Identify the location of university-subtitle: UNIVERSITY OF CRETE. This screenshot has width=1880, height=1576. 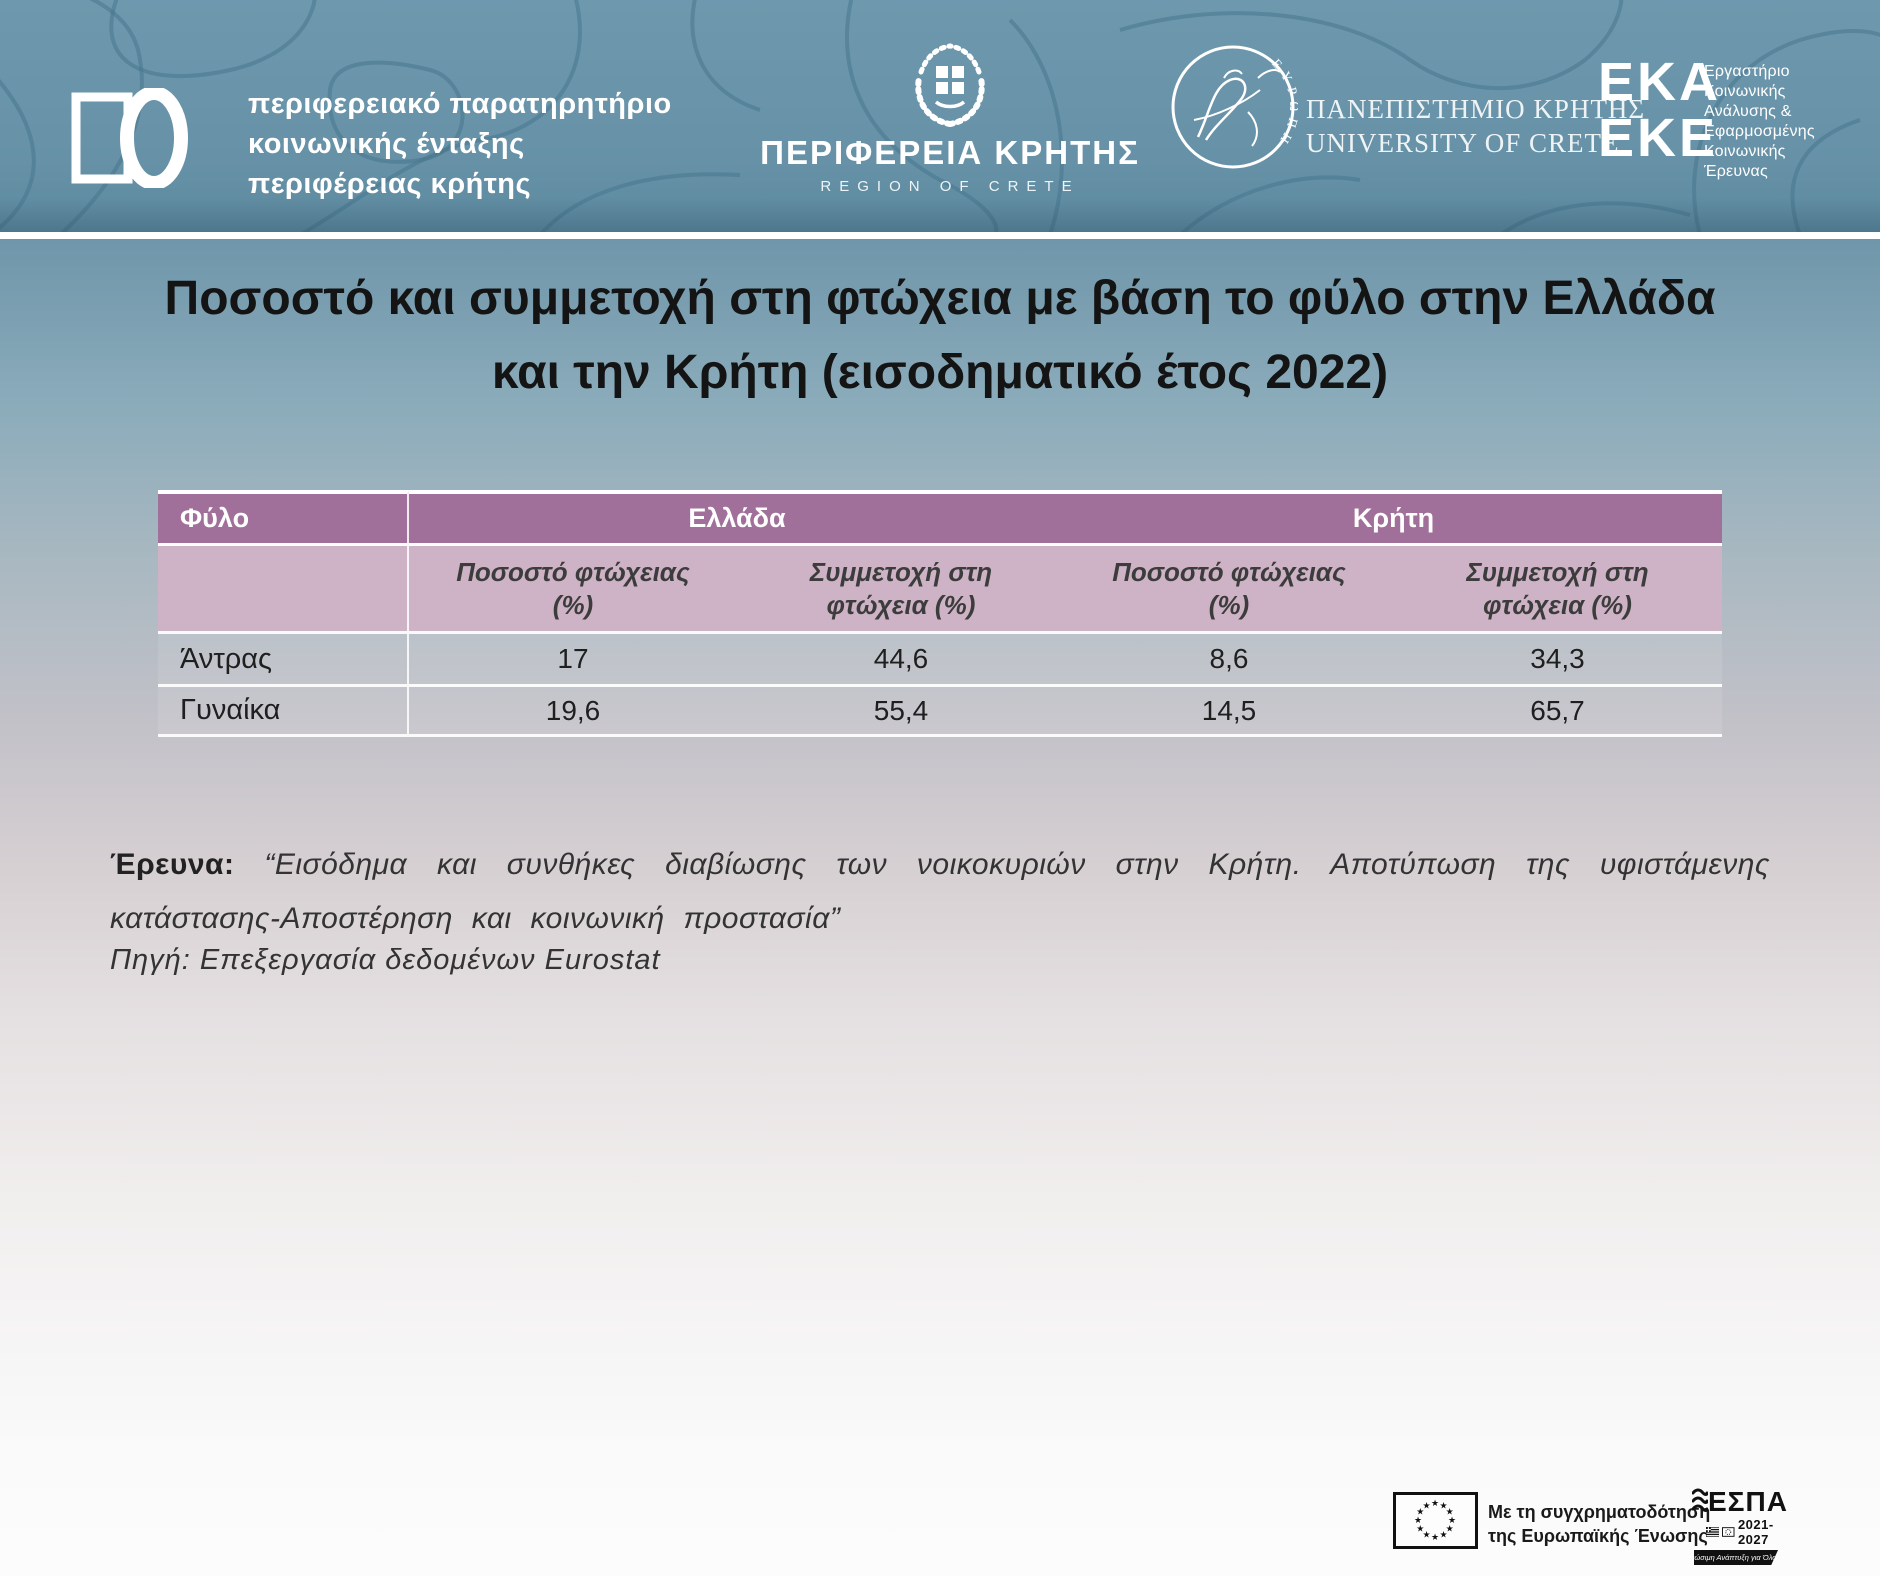
(1463, 143).